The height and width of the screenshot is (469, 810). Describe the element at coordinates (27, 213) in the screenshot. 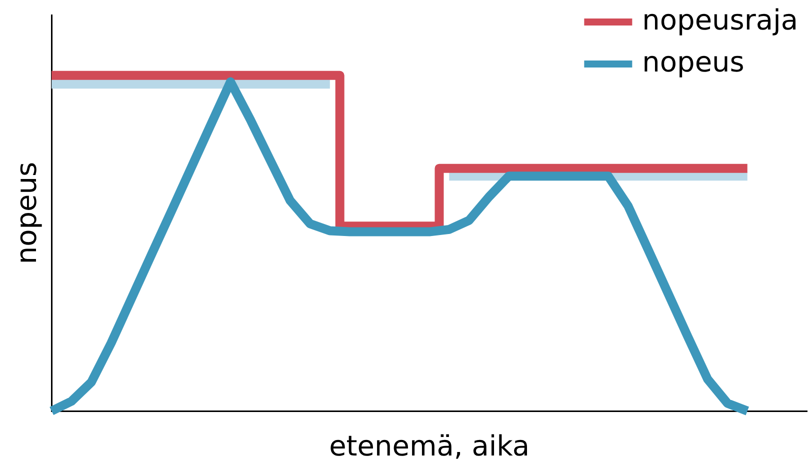

I see `y-axis-title: nopeus` at that location.